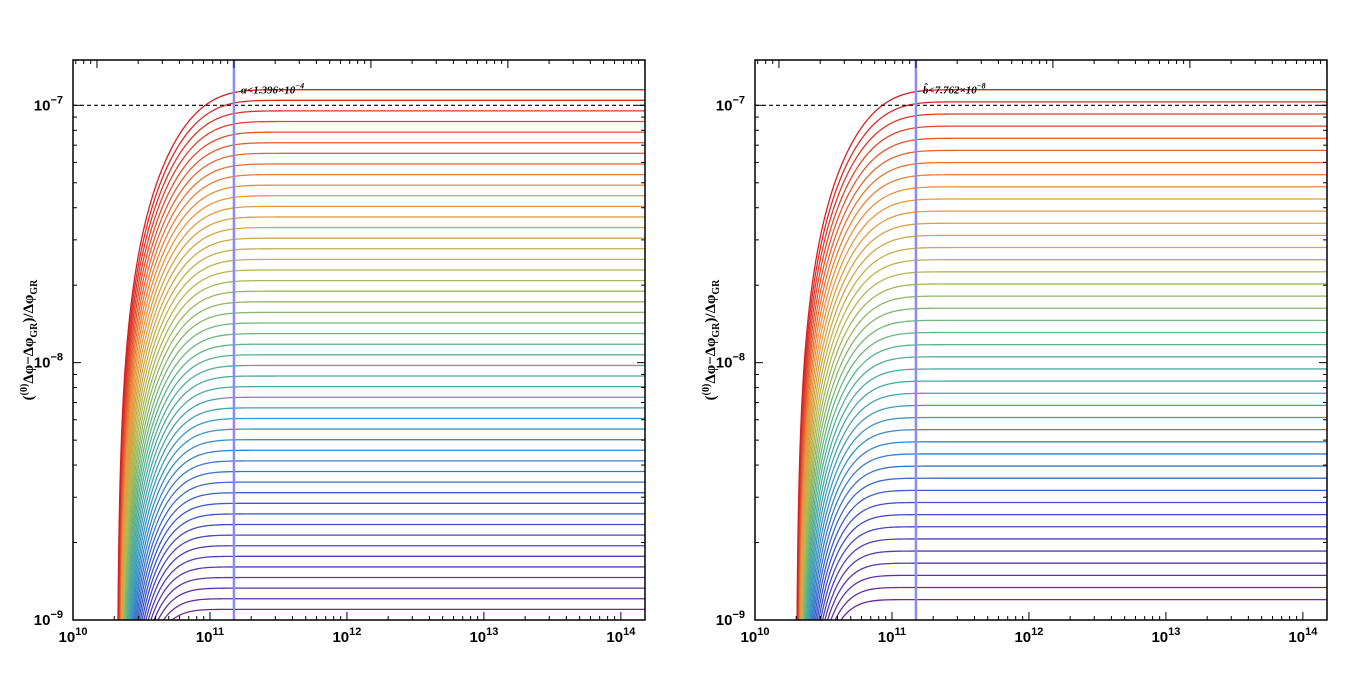 The image size is (1364, 677). Describe the element at coordinates (272, 88) in the screenshot. I see `bound-annotation: α<1.396×10−4` at that location.